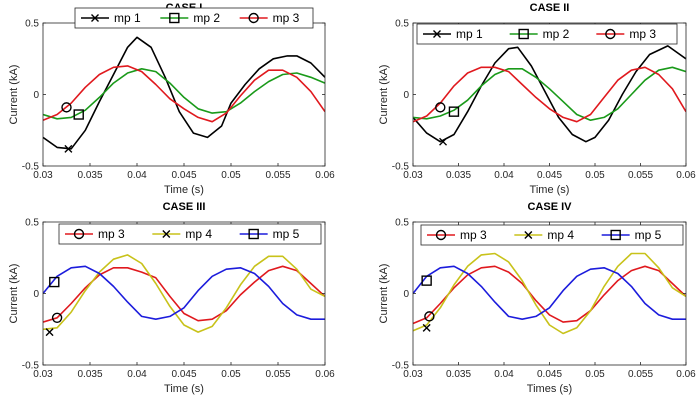 This screenshot has height=404, width=696. Describe the element at coordinates (190, 234) in the screenshot. I see `legend: mp 3 mp 4 mp 5` at that location.